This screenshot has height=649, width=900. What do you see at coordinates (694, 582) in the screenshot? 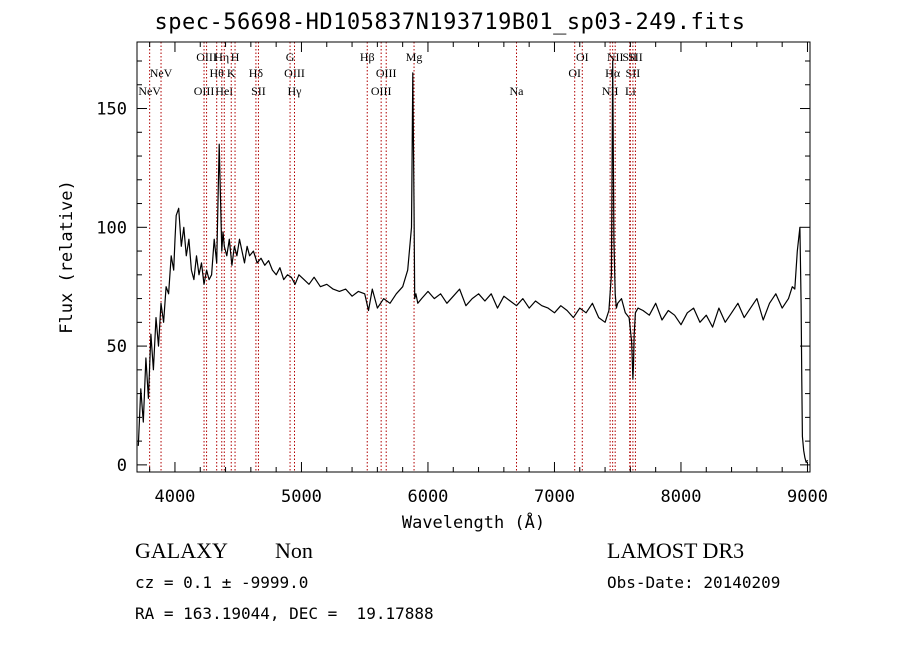
I see `obs-date: Obs-Date: 20140209` at bounding box center [694, 582].